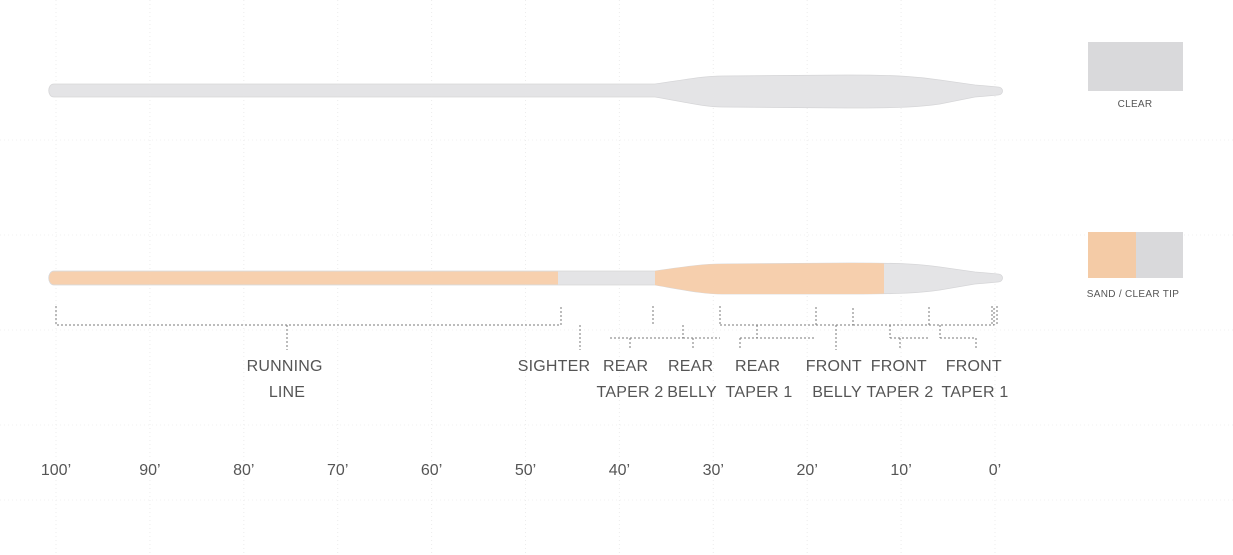 Image resolution: width=1233 pixels, height=555 pixels. I want to click on axis-tick-label: 20’, so click(807, 470).